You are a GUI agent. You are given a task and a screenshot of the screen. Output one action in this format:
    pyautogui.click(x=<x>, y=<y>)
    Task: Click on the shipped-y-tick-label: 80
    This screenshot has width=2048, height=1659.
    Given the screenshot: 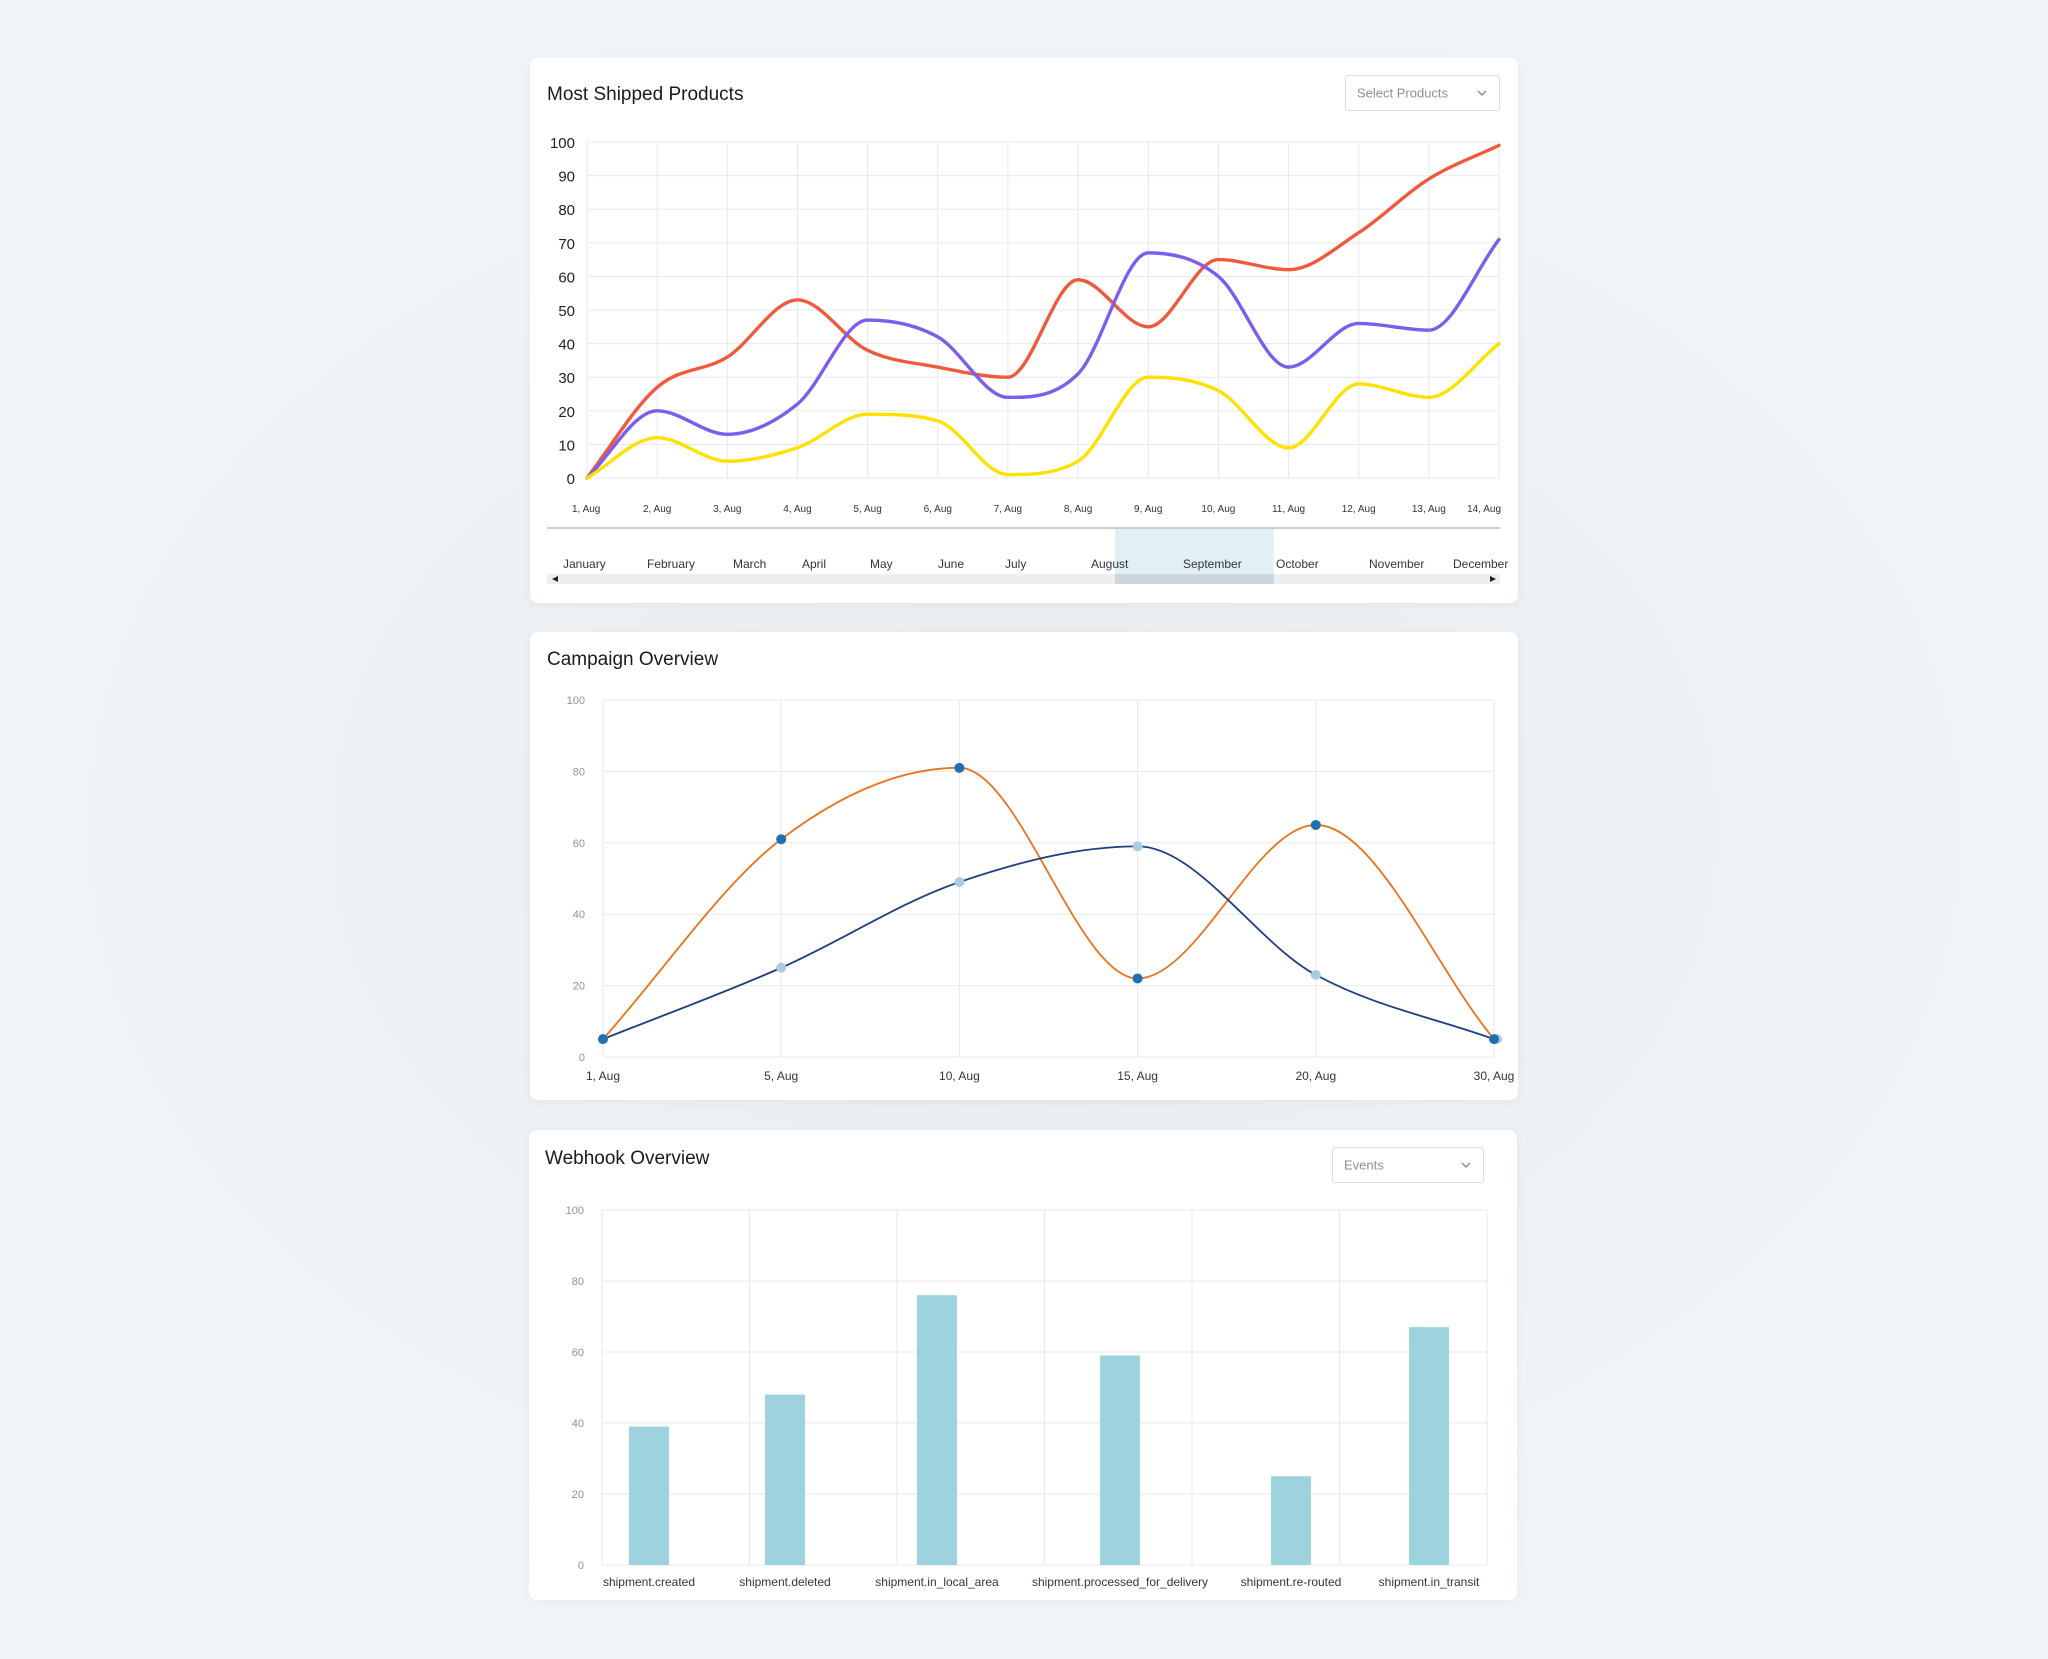 What is the action you would take?
    pyautogui.click(x=566, y=210)
    